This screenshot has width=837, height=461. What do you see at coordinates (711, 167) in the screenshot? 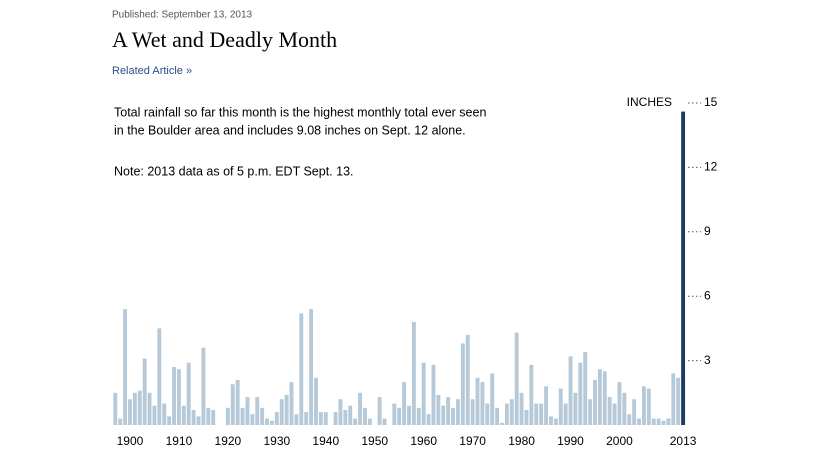
I see `y-tick-label: 12` at bounding box center [711, 167].